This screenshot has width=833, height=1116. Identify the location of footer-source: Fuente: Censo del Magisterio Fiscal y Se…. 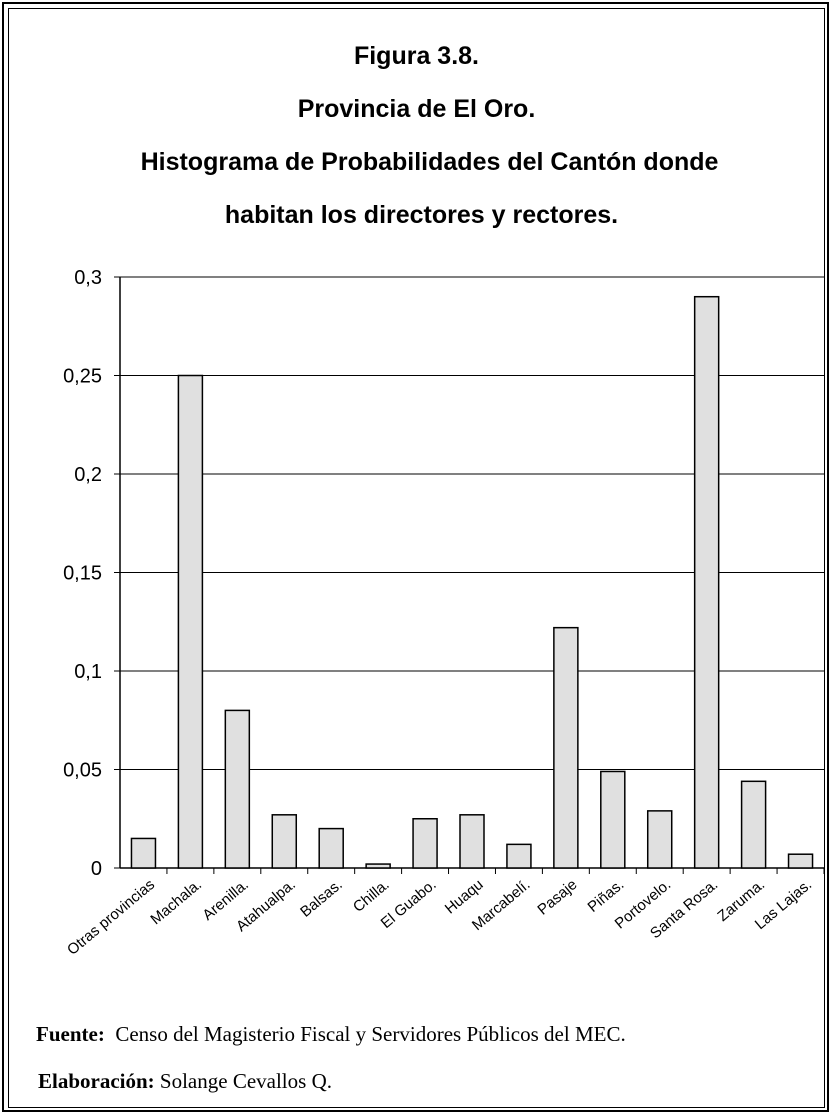
(331, 1034).